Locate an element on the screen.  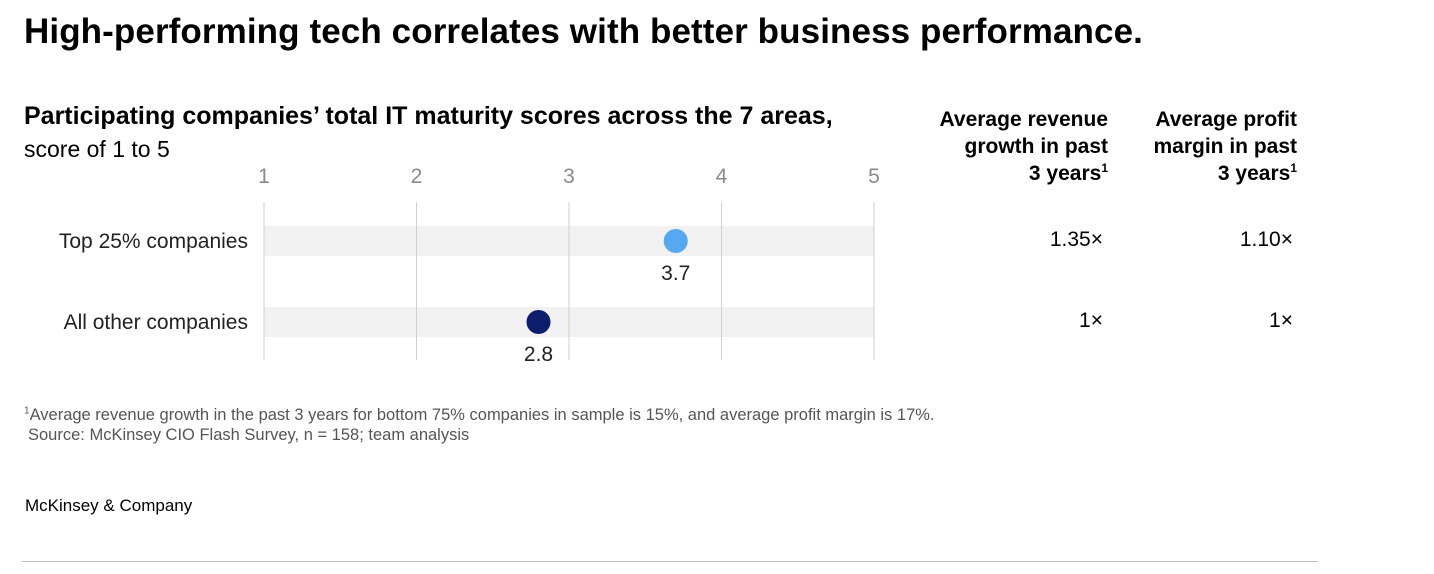
category-label: All other companies is located at coordinates (156, 322).